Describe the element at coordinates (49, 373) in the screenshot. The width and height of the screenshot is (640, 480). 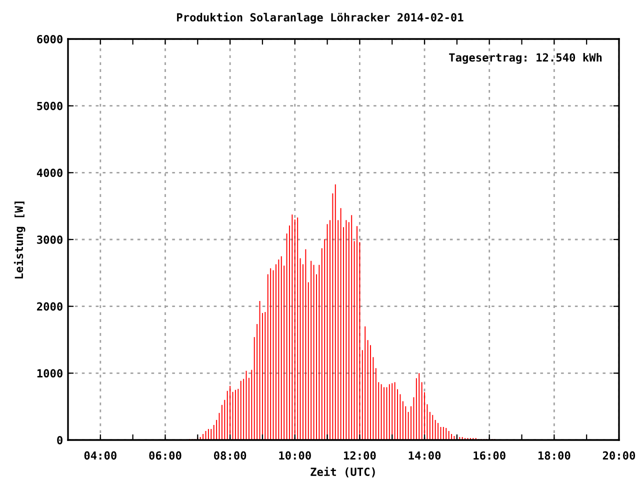
I see `y-tick-label: 1000` at that location.